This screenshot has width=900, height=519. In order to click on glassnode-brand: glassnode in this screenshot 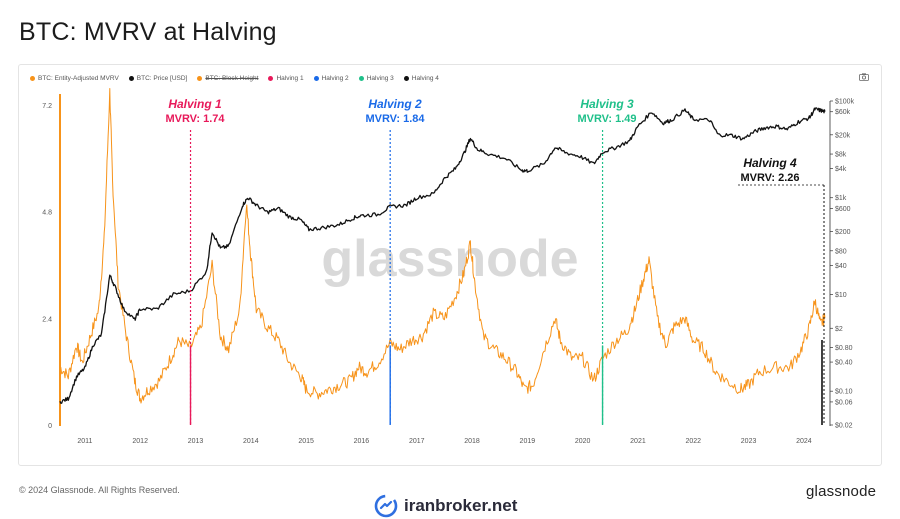, I will do `click(841, 491)`.